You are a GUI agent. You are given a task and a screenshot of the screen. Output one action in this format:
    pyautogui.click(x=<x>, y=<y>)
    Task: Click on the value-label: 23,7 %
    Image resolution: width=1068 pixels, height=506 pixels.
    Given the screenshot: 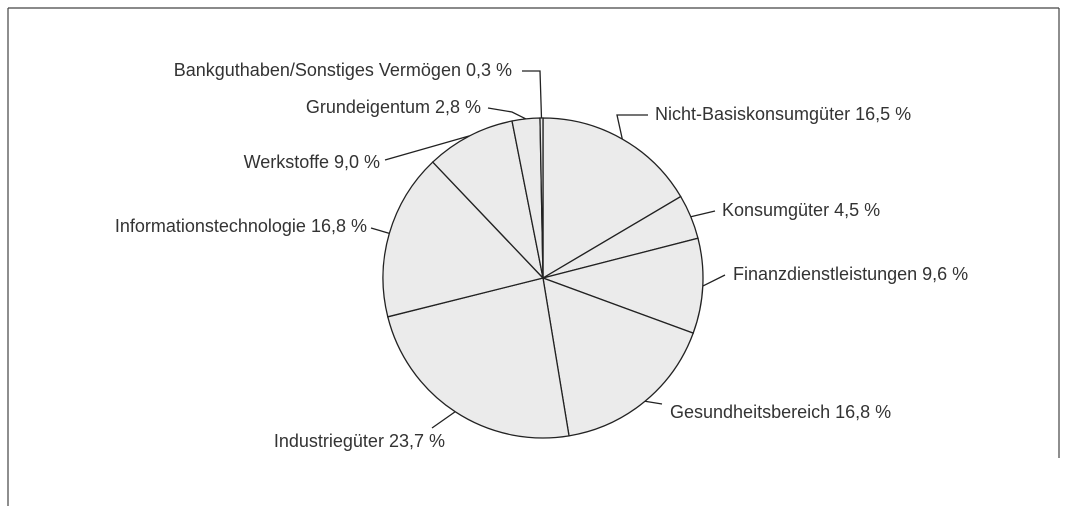 What is the action you would take?
    pyautogui.click(x=417, y=441)
    